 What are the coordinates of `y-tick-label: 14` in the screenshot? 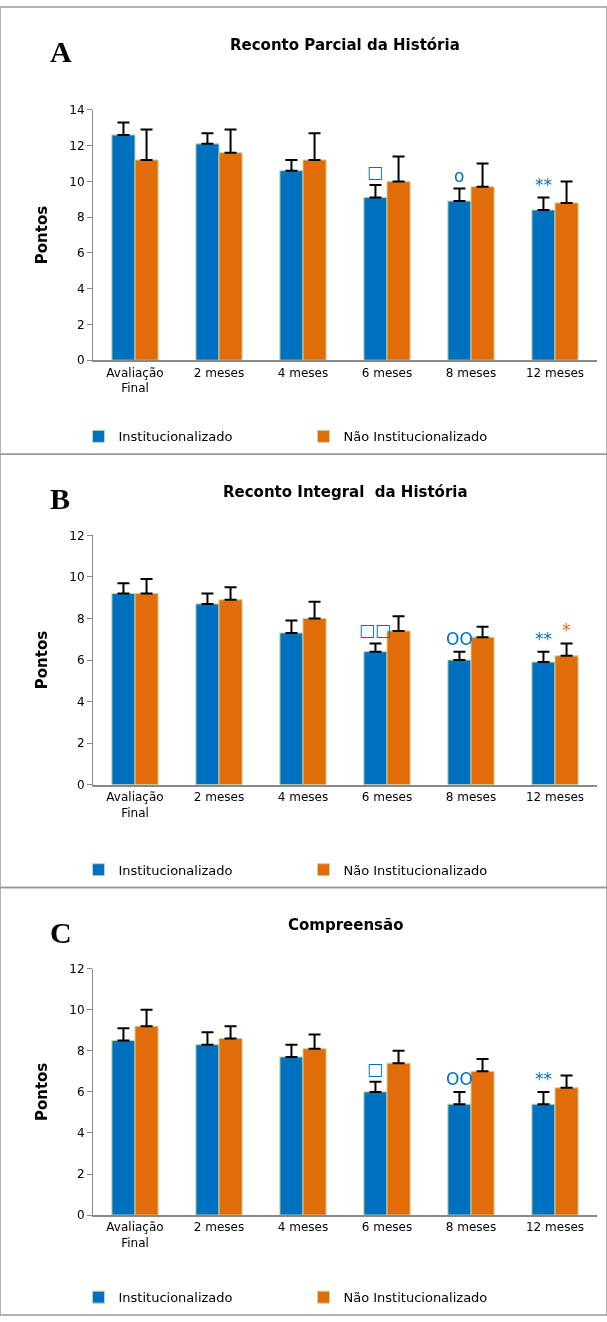 It's located at (77, 110).